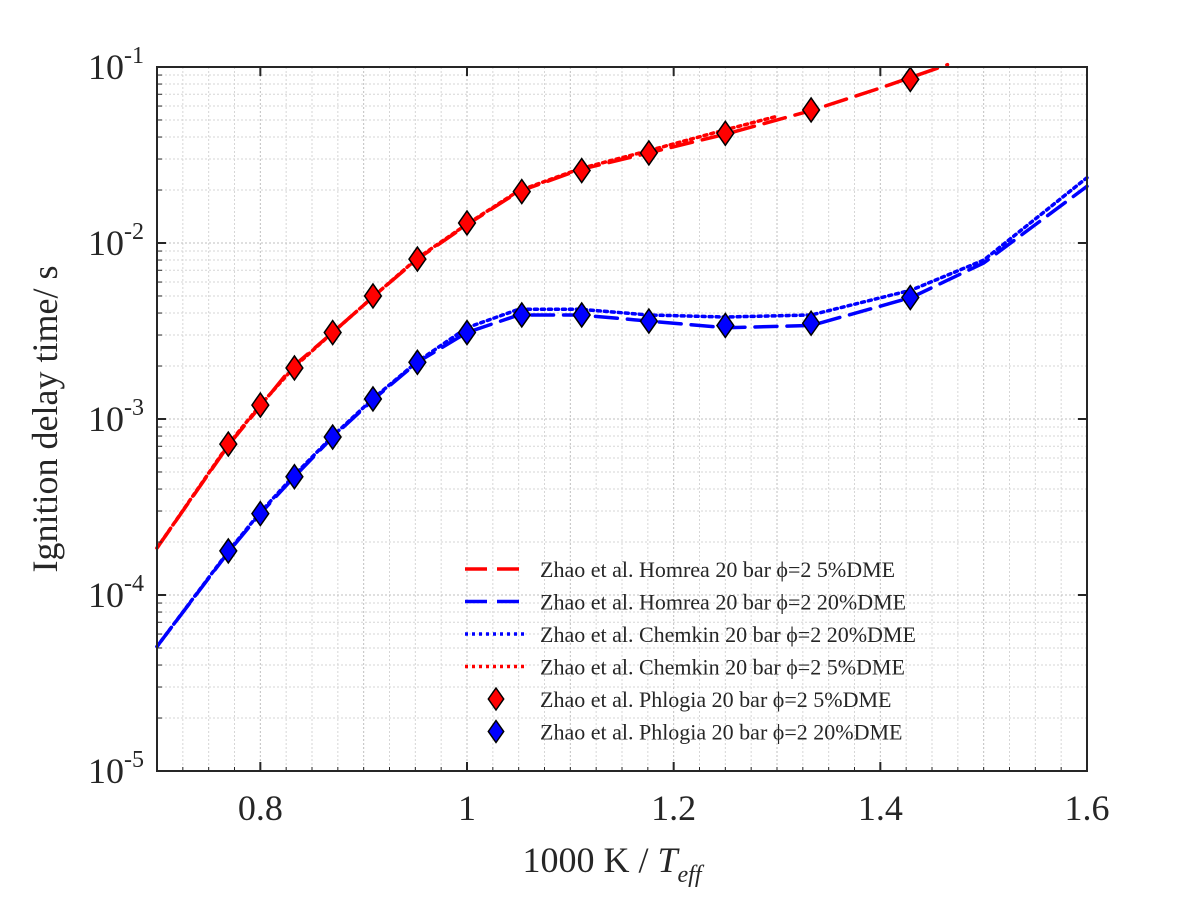 The width and height of the screenshot is (1200, 900). I want to click on legend-entry-4: Zhao et al. Phlogia 20 bar ϕ=2 5%DME, so click(715, 699).